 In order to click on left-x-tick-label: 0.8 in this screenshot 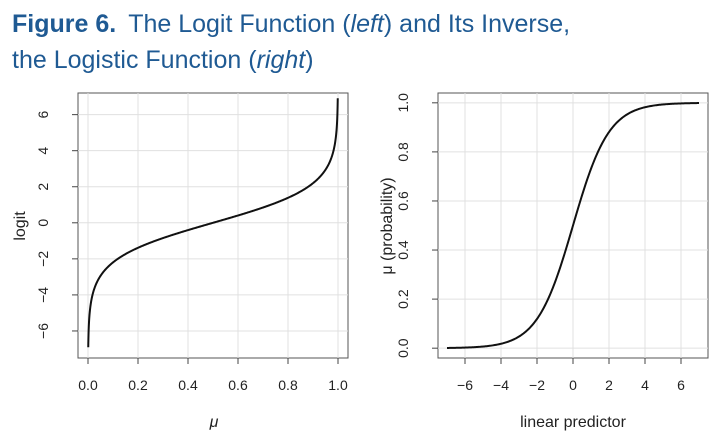, I will do `click(288, 385)`.